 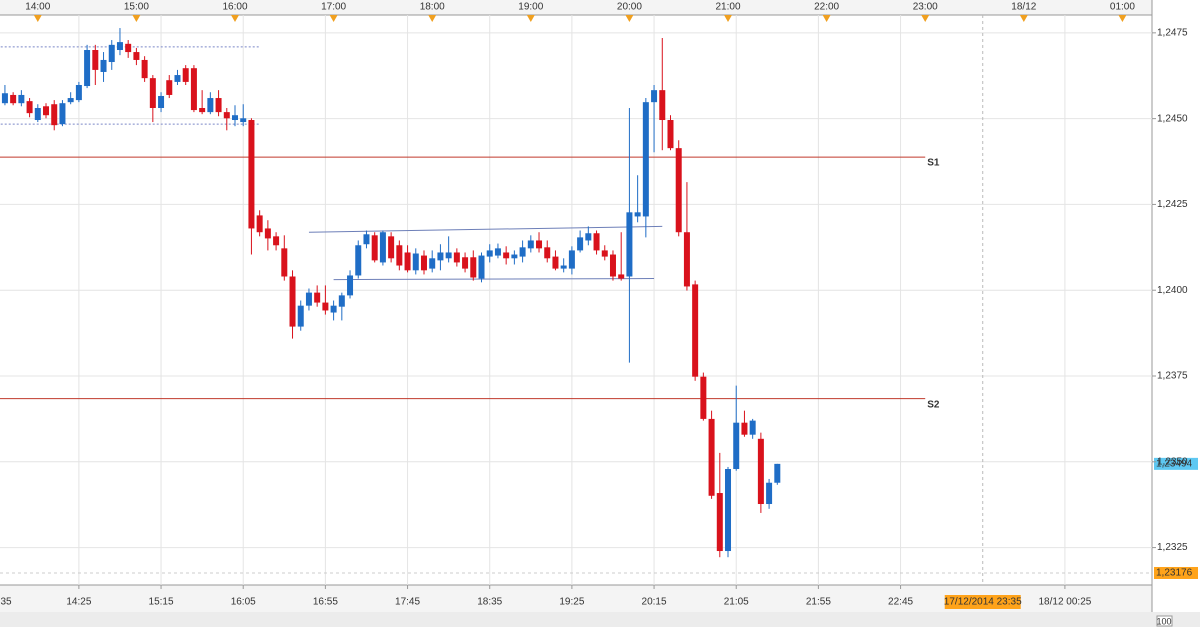 What do you see at coordinates (136, 7) in the screenshot?
I see `top-tick-label: 15:00` at bounding box center [136, 7].